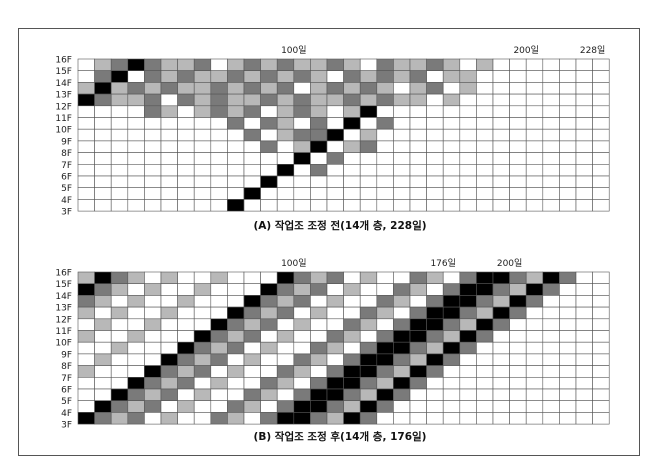  What do you see at coordinates (66, 142) in the screenshot?
I see `floor-label: 9F` at bounding box center [66, 142].